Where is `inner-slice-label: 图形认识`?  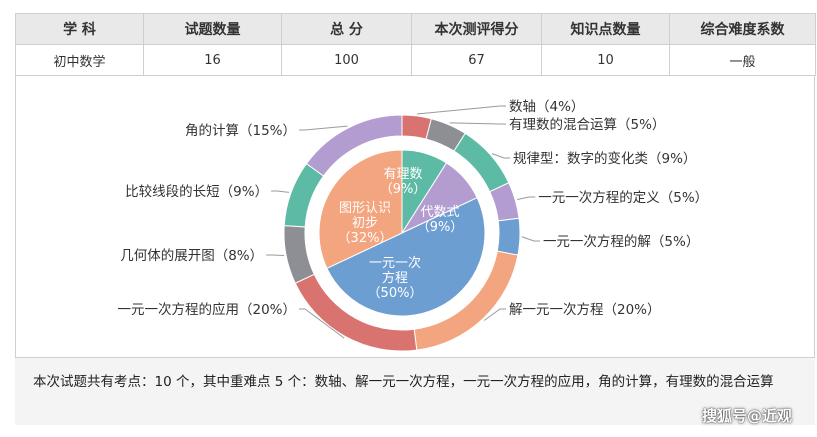 inner-slice-label: 图形认识 is located at coordinates (365, 208).